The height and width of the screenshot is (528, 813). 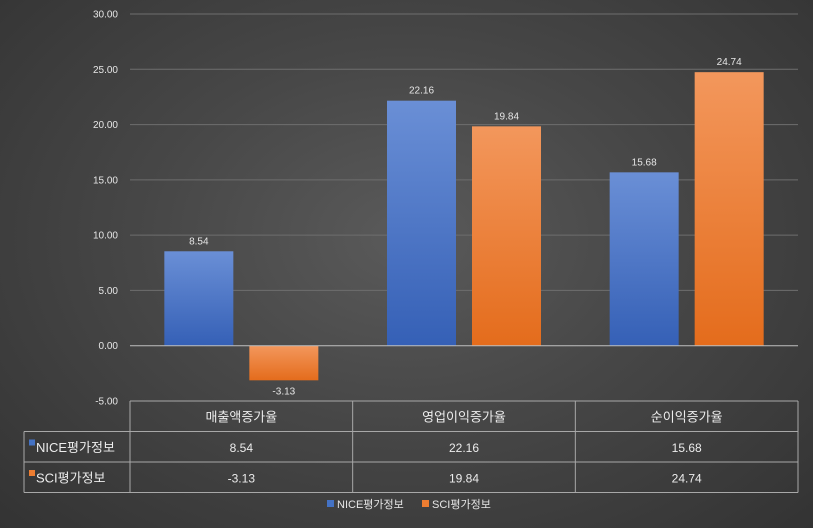 I want to click on legend-label: SCI평가정보, so click(x=461, y=504).